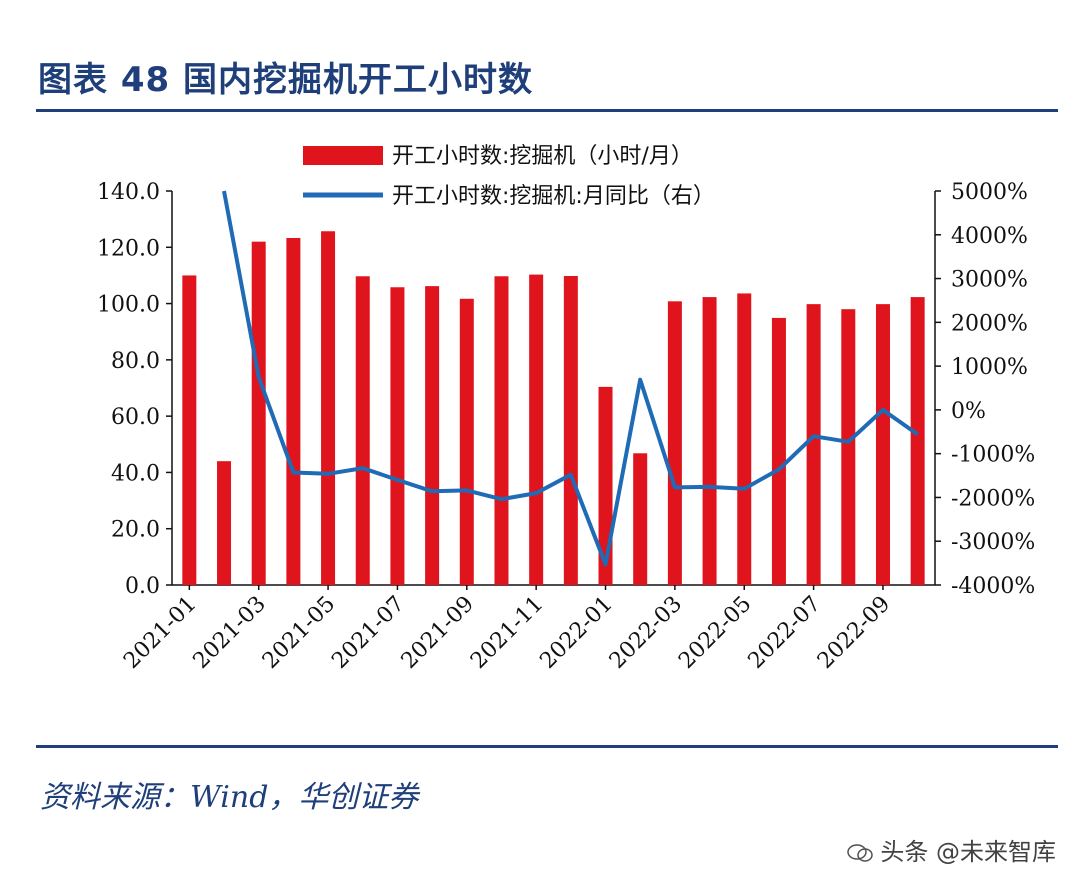  I want to click on y-right-tick-label: -3000%, so click(993, 542).